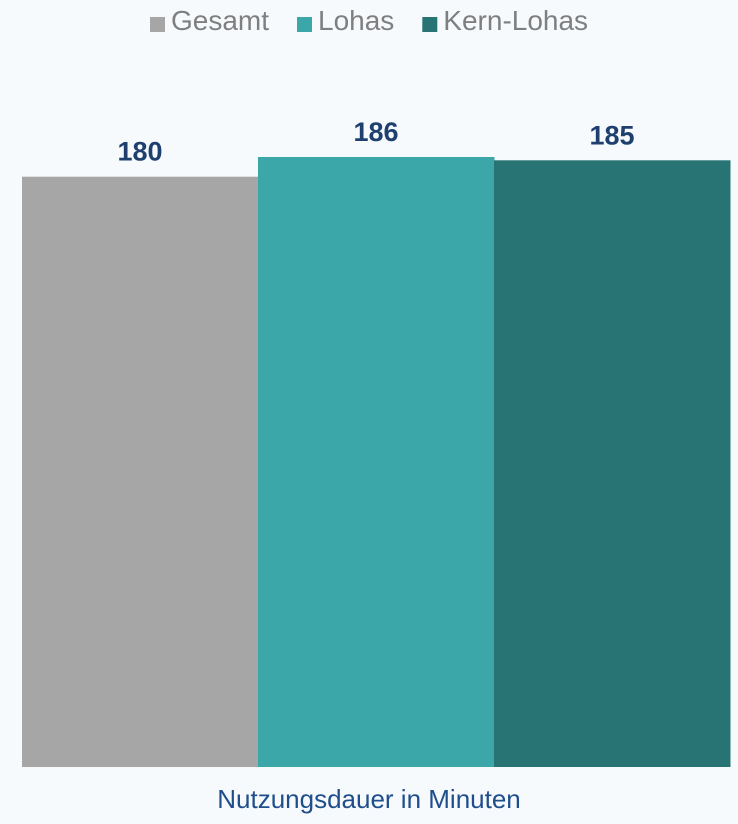 The image size is (738, 824). Describe the element at coordinates (139, 152) in the screenshot. I see `data-label-gesamt: 180` at that location.